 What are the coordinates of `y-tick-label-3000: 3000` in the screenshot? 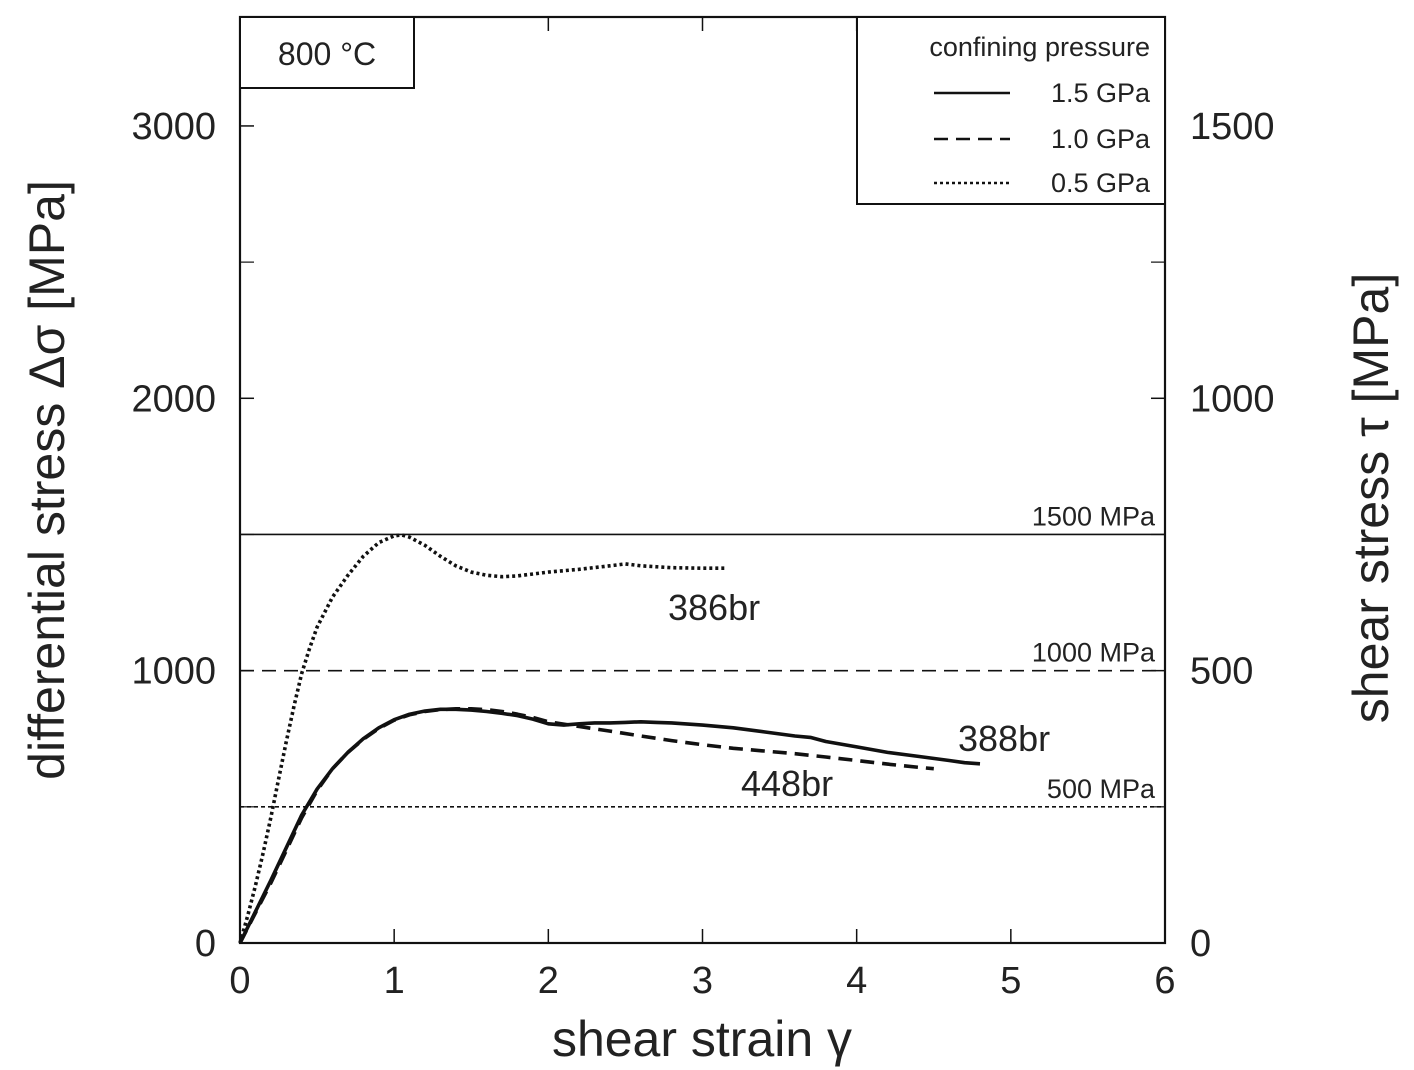 It's located at (173, 127).